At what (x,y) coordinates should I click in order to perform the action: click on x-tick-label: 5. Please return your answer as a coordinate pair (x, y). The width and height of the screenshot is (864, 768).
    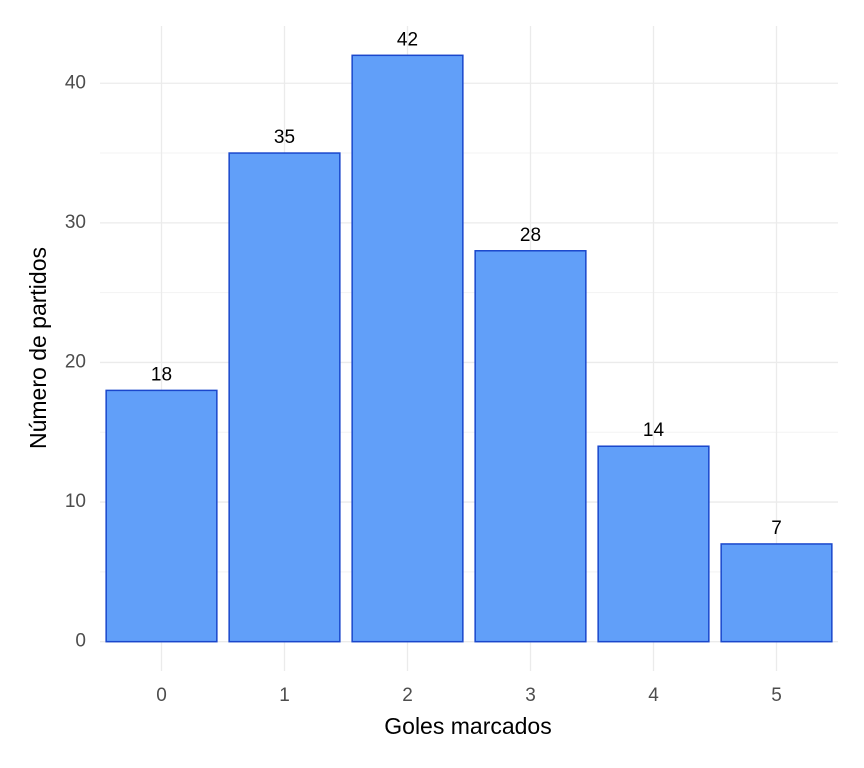
    Looking at the image, I should click on (776, 695).